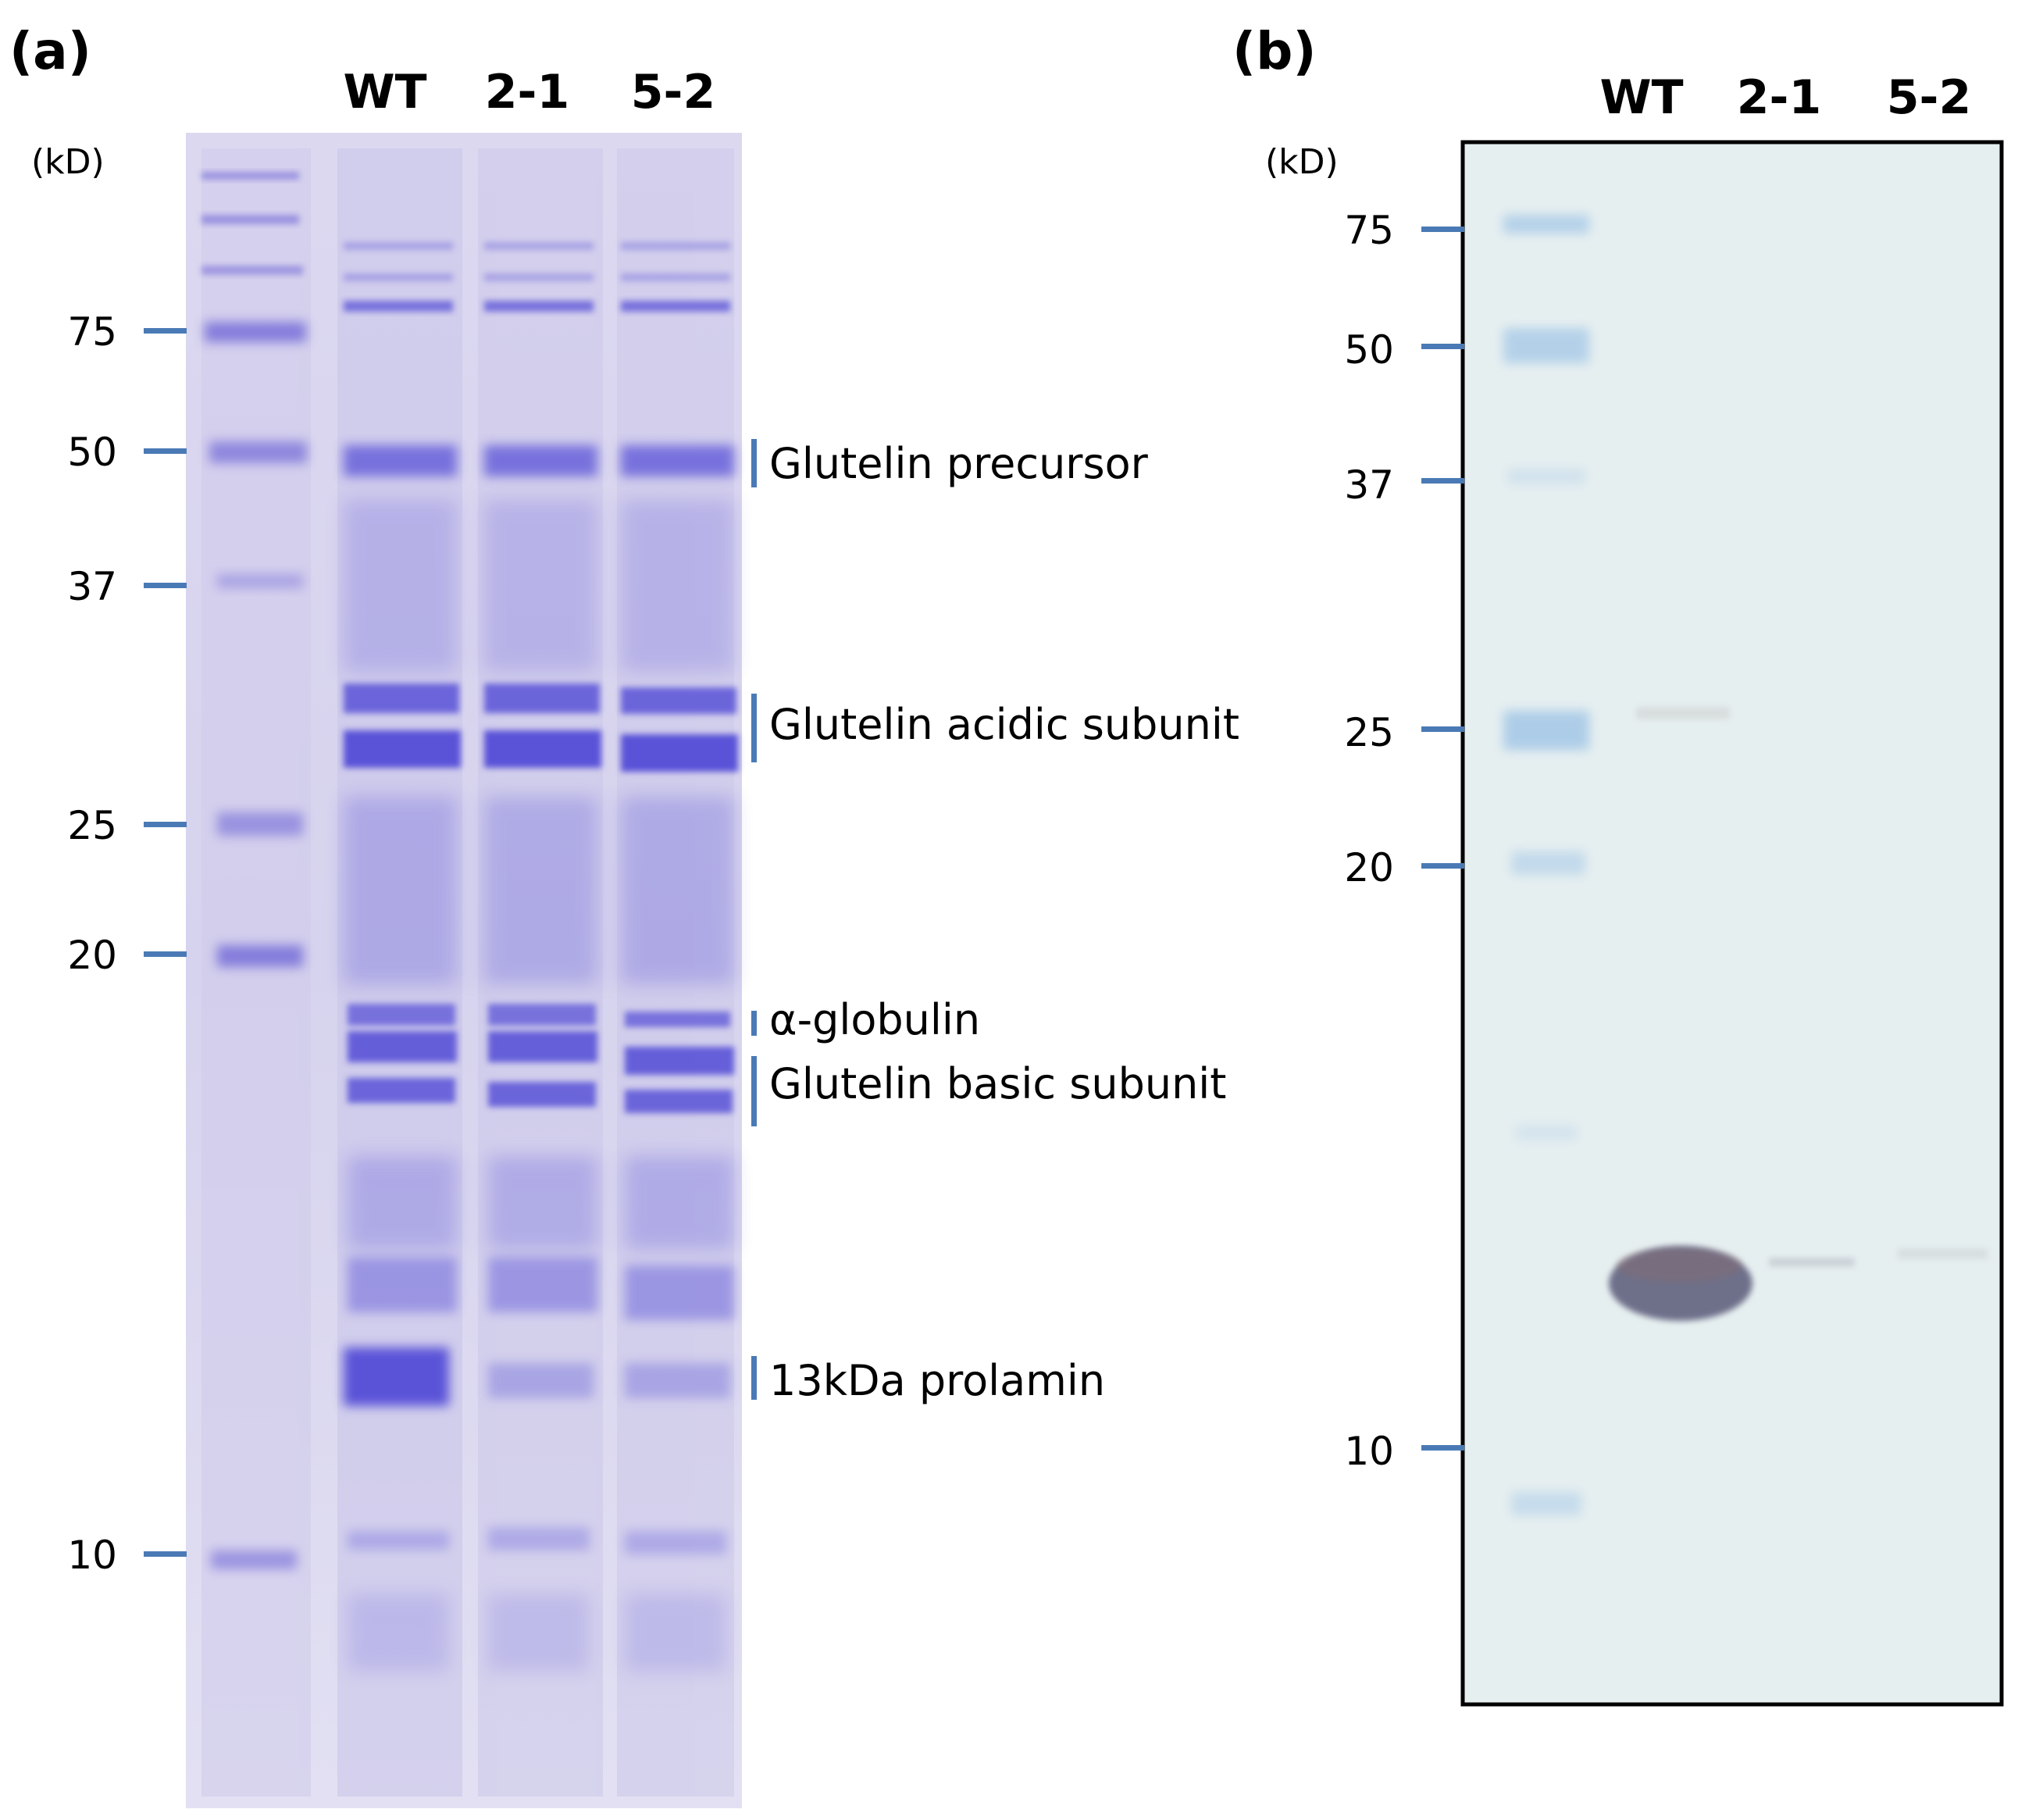 This screenshot has width=2018, height=1820. Describe the element at coordinates (997, 1083) in the screenshot. I see `label-glutelin-basic: Glutelin basic subunit` at that location.